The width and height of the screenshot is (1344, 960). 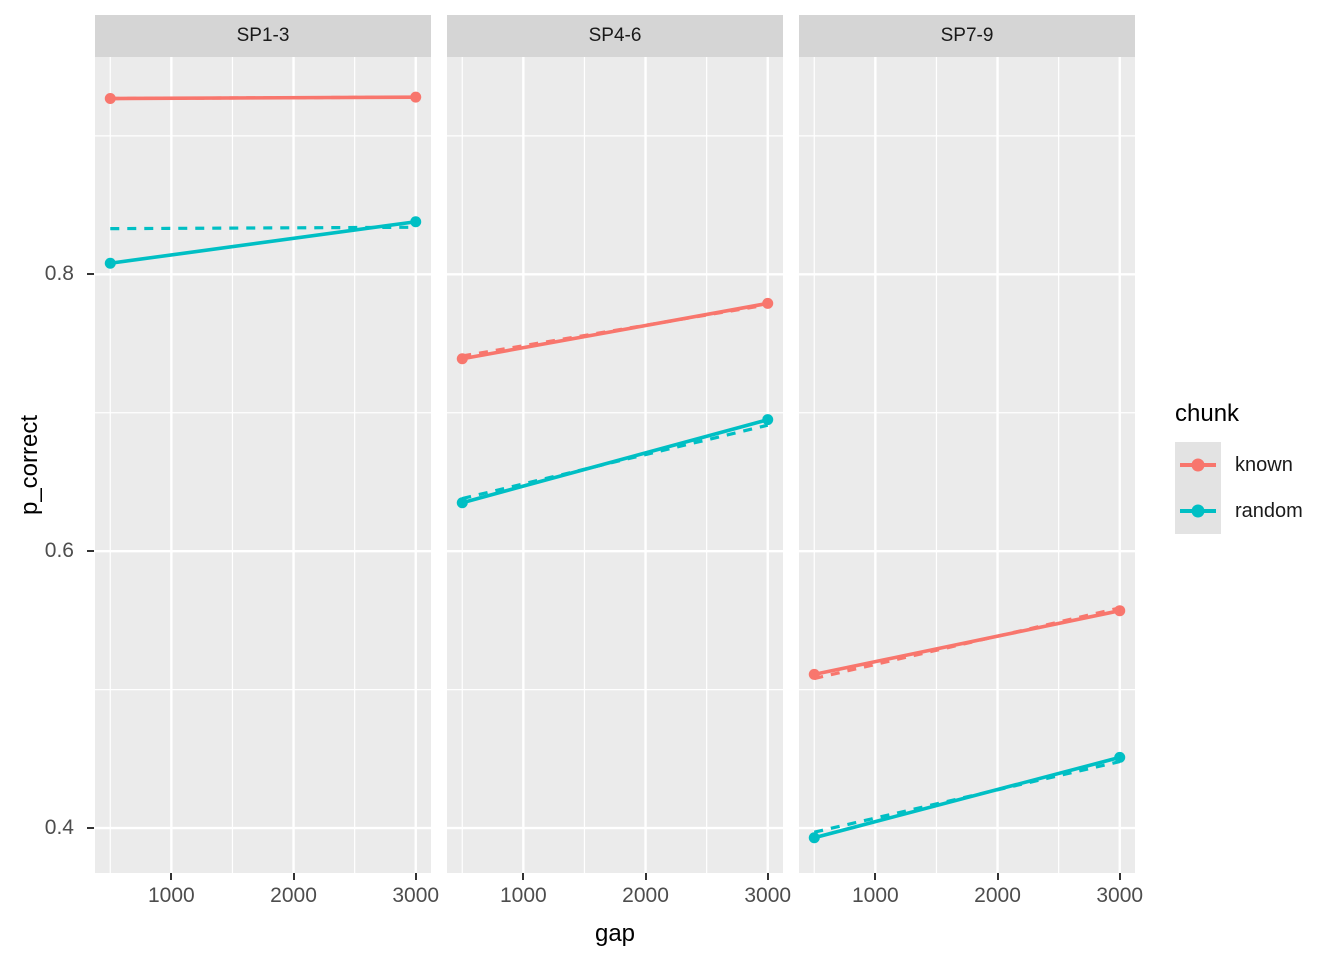 What do you see at coordinates (59, 551) in the screenshot?
I see `y-tick-label: 0.6` at bounding box center [59, 551].